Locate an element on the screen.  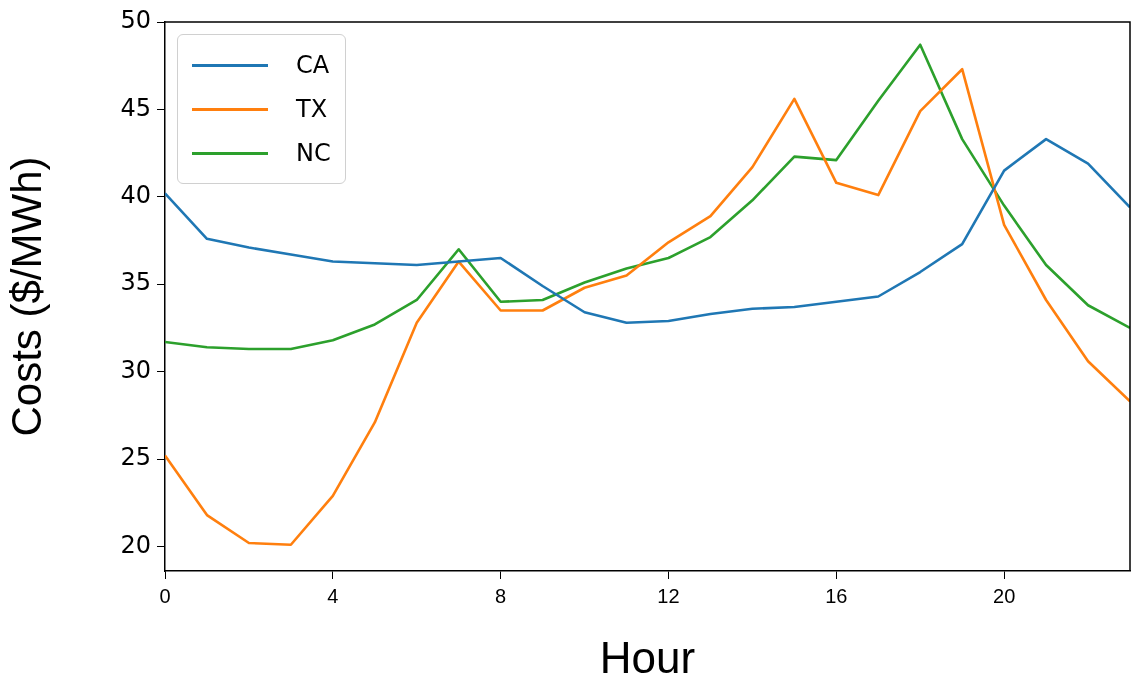
y-tick-label: 40 is located at coordinates (135, 195).